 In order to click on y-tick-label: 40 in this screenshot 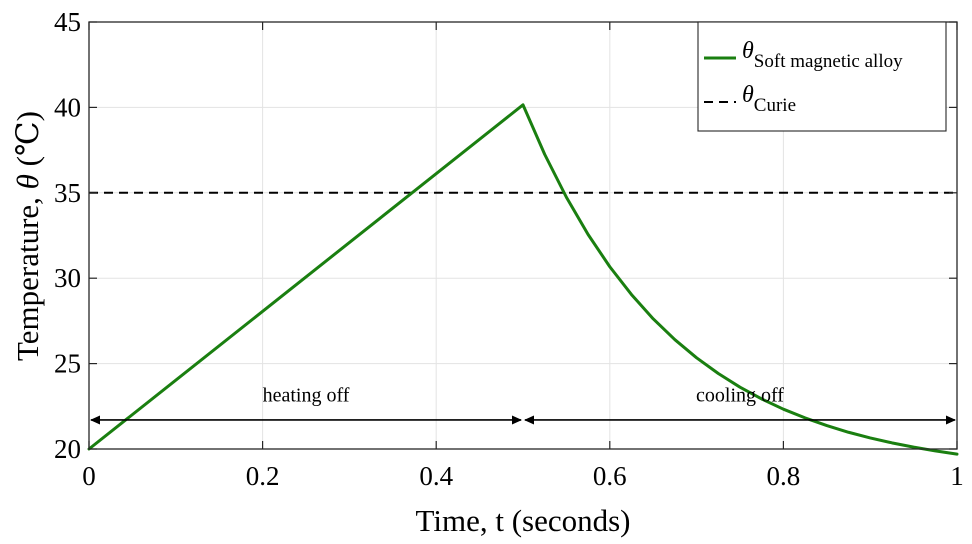, I will do `click(67, 107)`.